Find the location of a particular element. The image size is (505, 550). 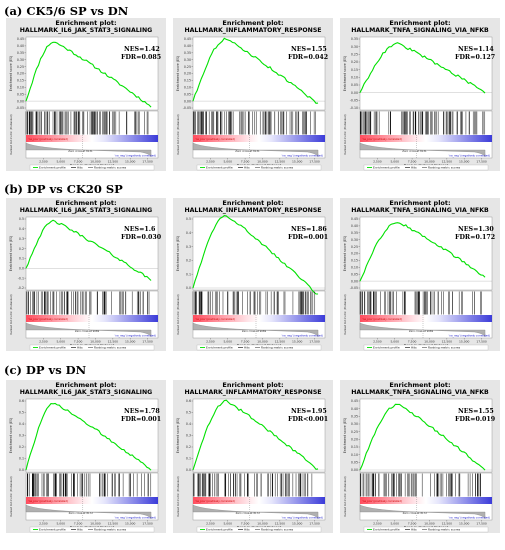

zero-cross-label: Zero cross at 8172 is located at coordinates (81, 513).